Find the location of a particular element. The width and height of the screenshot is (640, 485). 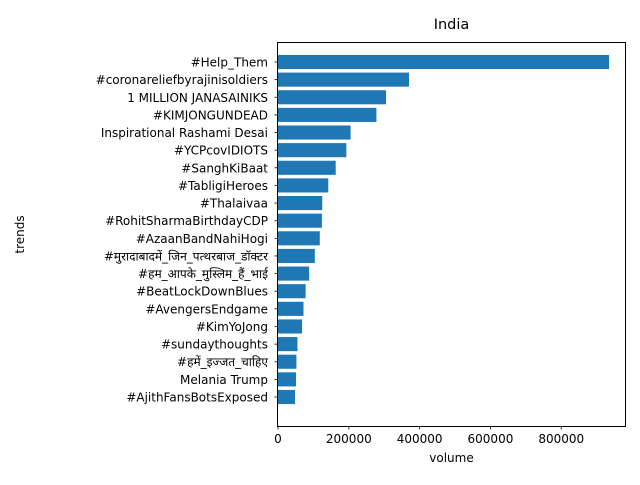

y-tick-label: #AvengersEndgame is located at coordinates (206, 309).